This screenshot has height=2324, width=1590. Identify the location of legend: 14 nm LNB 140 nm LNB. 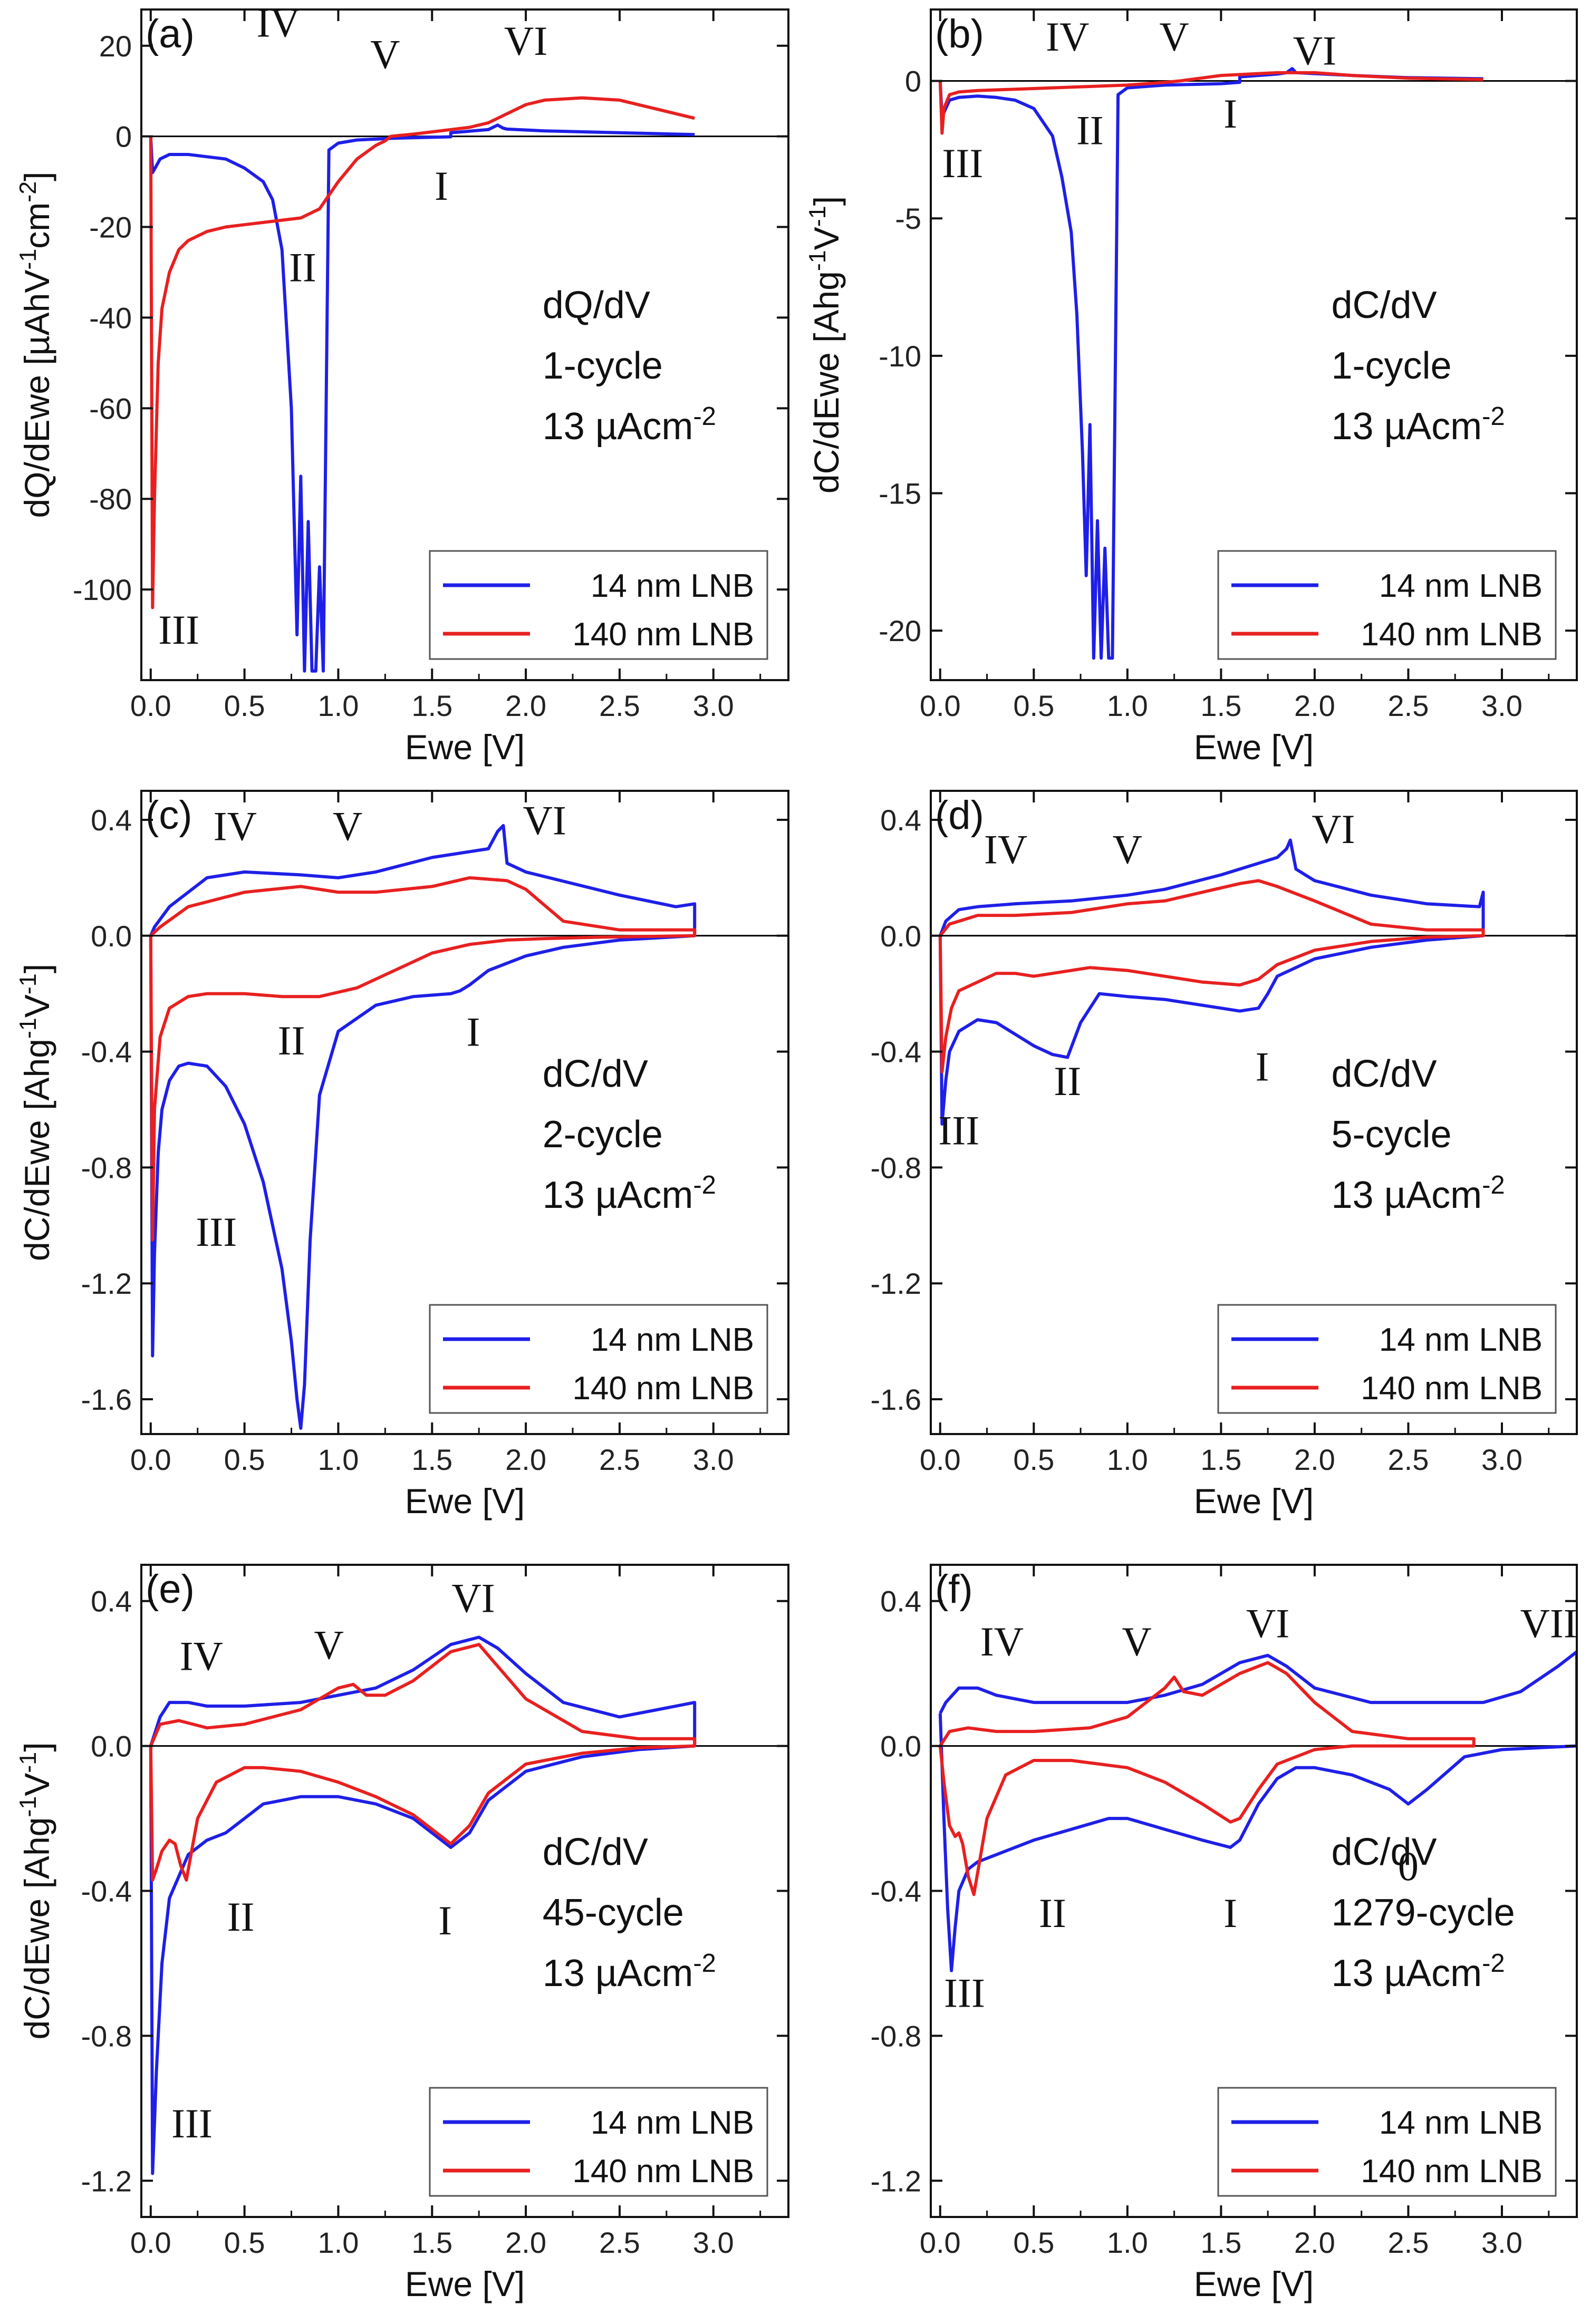
(1387, 605).